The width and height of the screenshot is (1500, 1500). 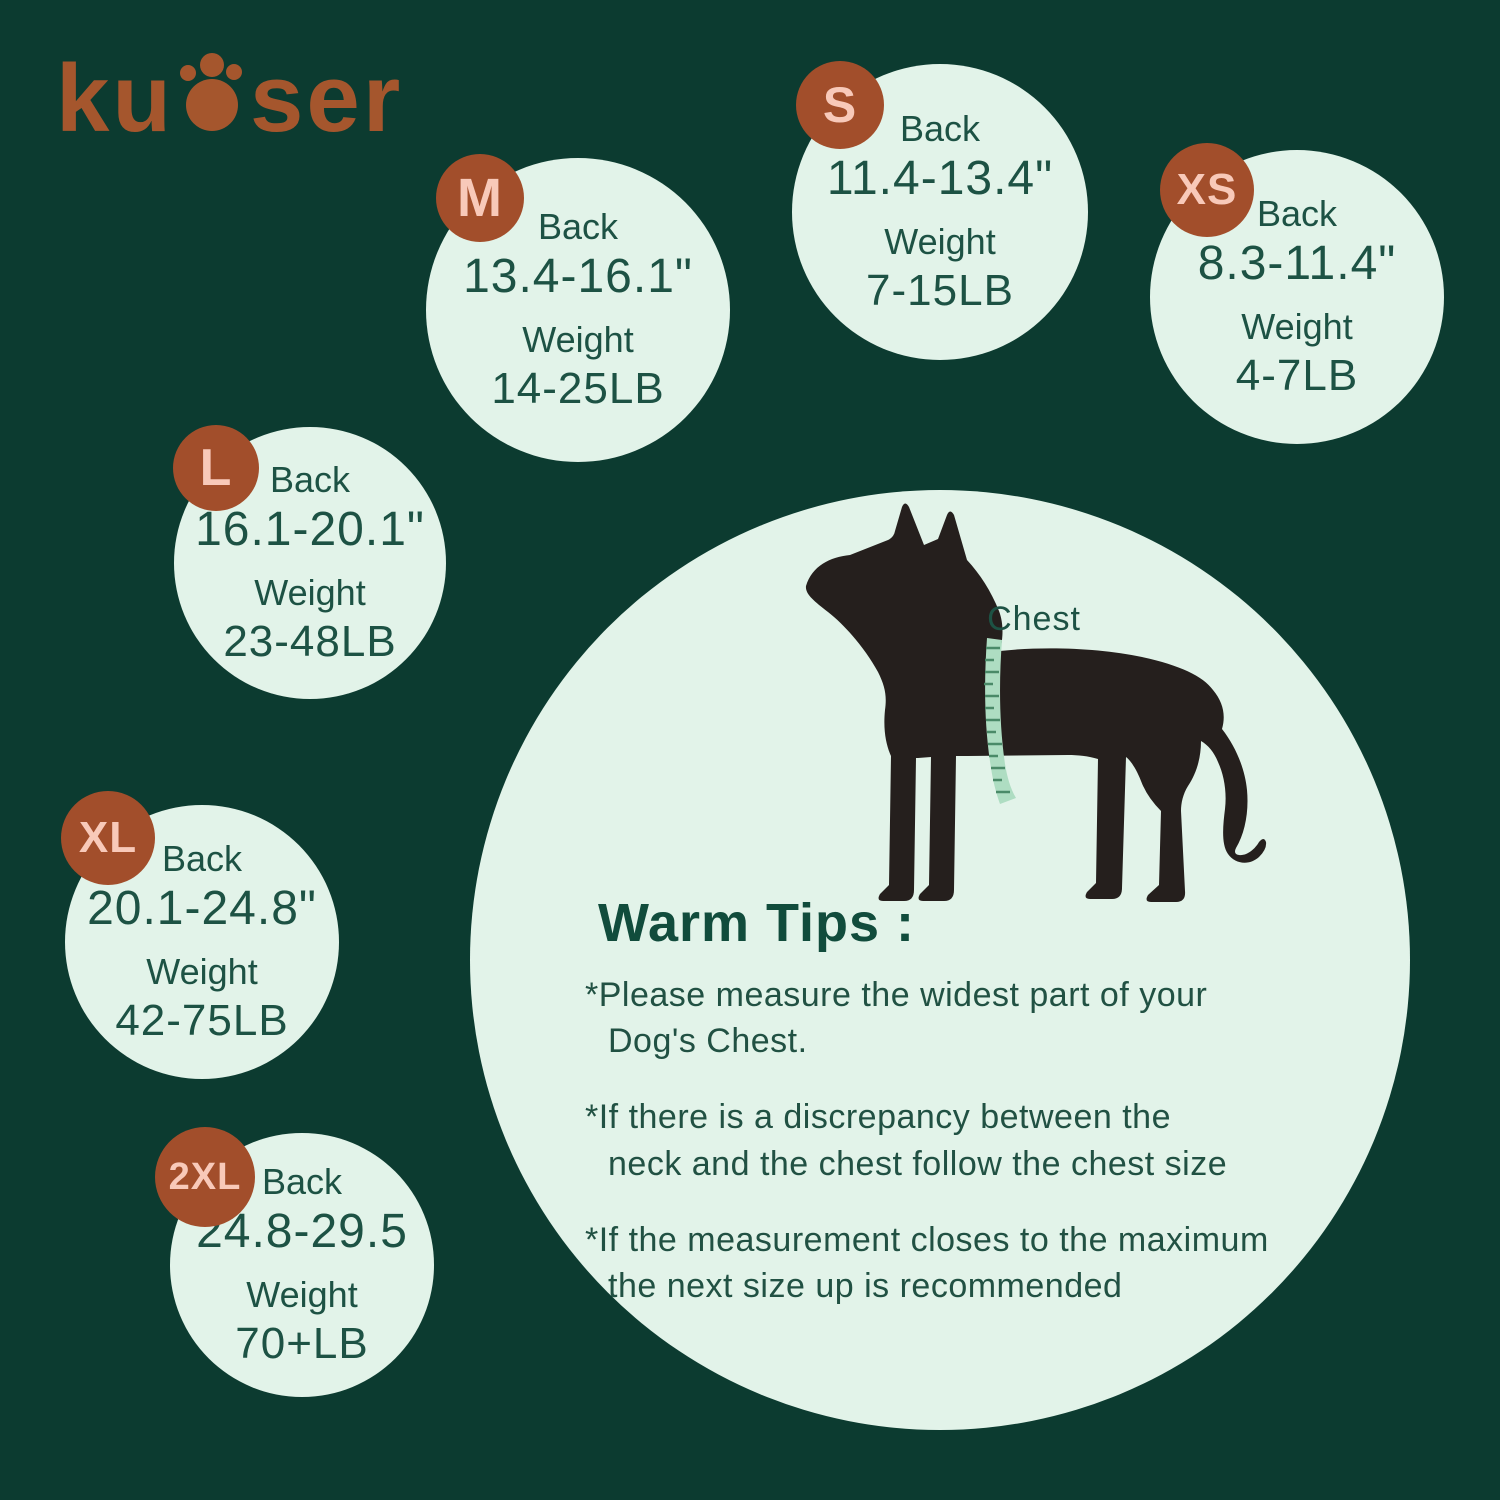 I want to click on logo-text-right: ser, so click(x=327, y=98).